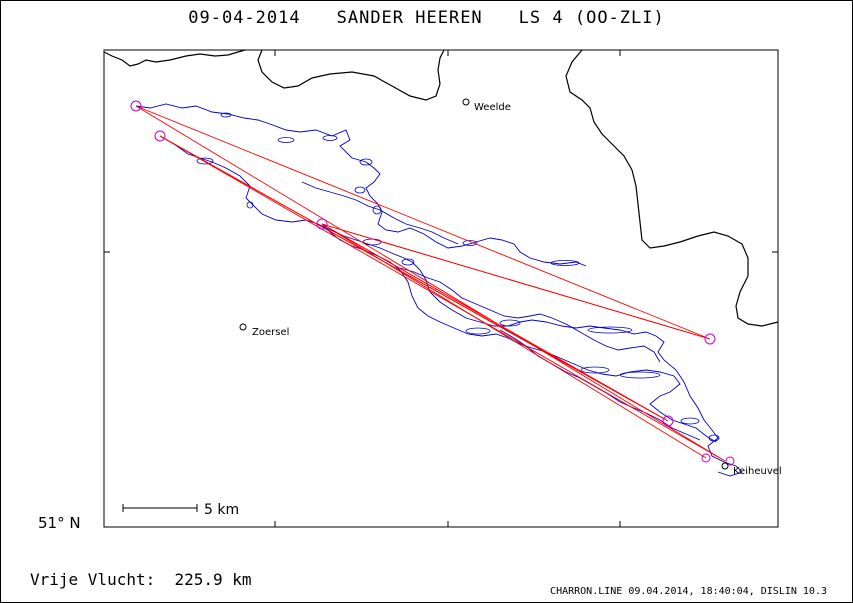 This screenshot has width=853, height=603. I want to click on pilot-name: SANDER HEEREN, so click(409, 18).